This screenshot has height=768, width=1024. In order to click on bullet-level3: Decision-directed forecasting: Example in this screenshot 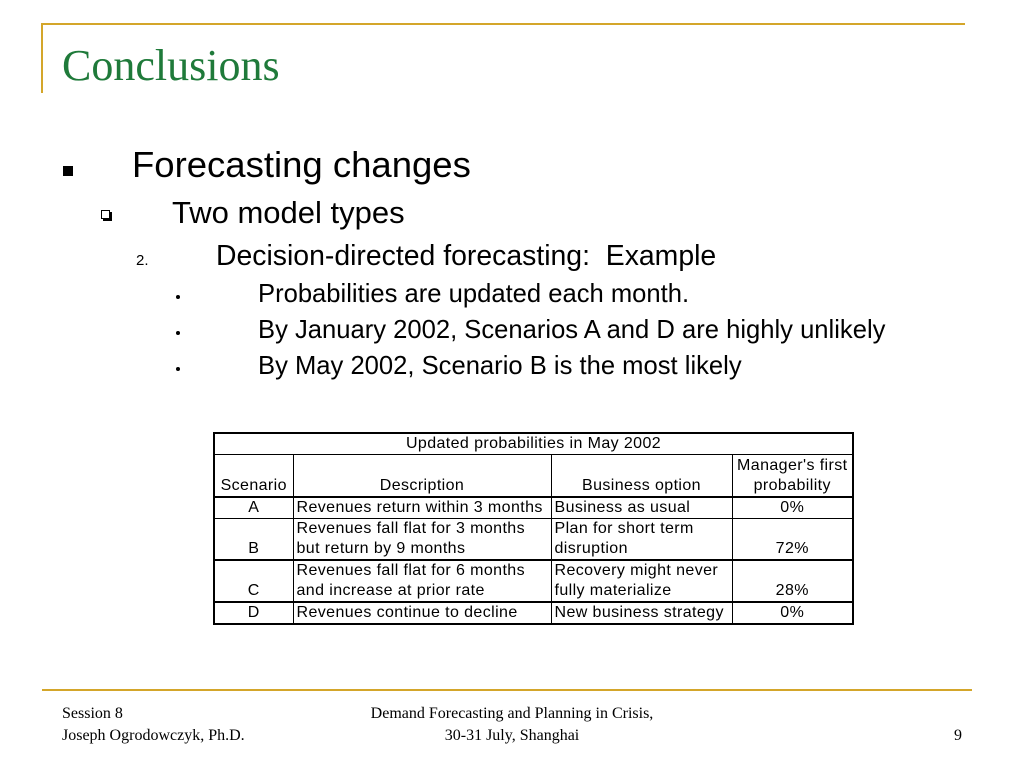, I will do `click(466, 256)`.